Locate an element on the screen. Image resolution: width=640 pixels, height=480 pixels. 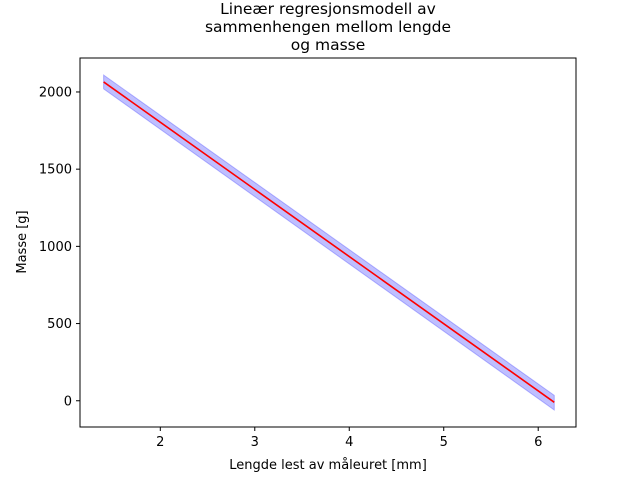
y-axis: 0 500 1000 1500 2000 is located at coordinates (59, 247).